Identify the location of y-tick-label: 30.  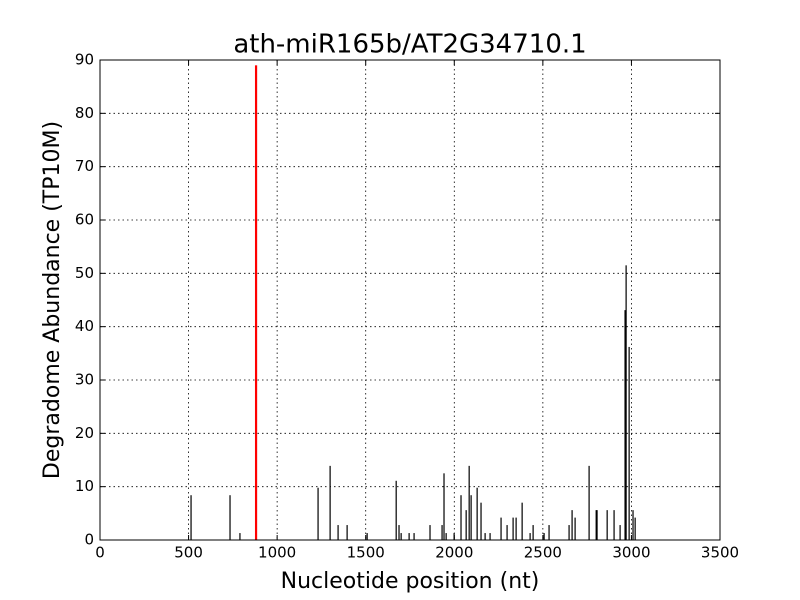
(84, 380).